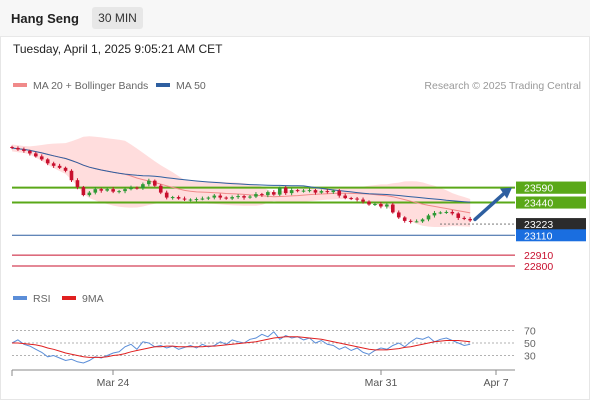  I want to click on legend-ma50: MA 50, so click(181, 86).